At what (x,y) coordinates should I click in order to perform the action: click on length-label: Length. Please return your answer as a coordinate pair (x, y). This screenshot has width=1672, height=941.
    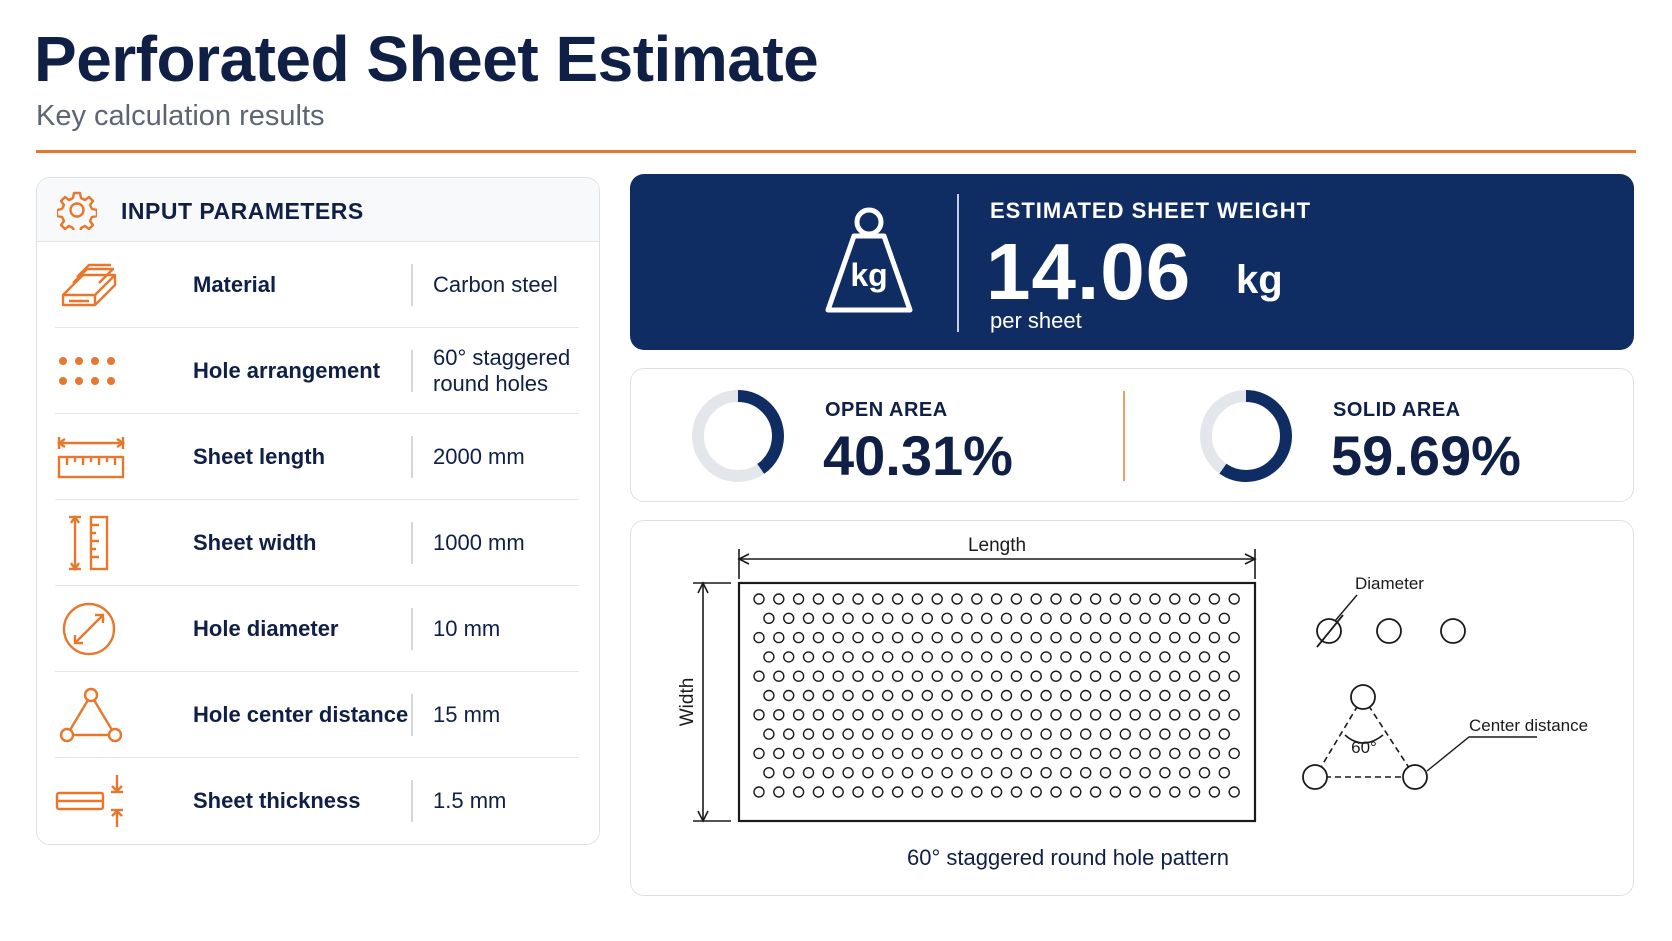
    Looking at the image, I should click on (997, 545).